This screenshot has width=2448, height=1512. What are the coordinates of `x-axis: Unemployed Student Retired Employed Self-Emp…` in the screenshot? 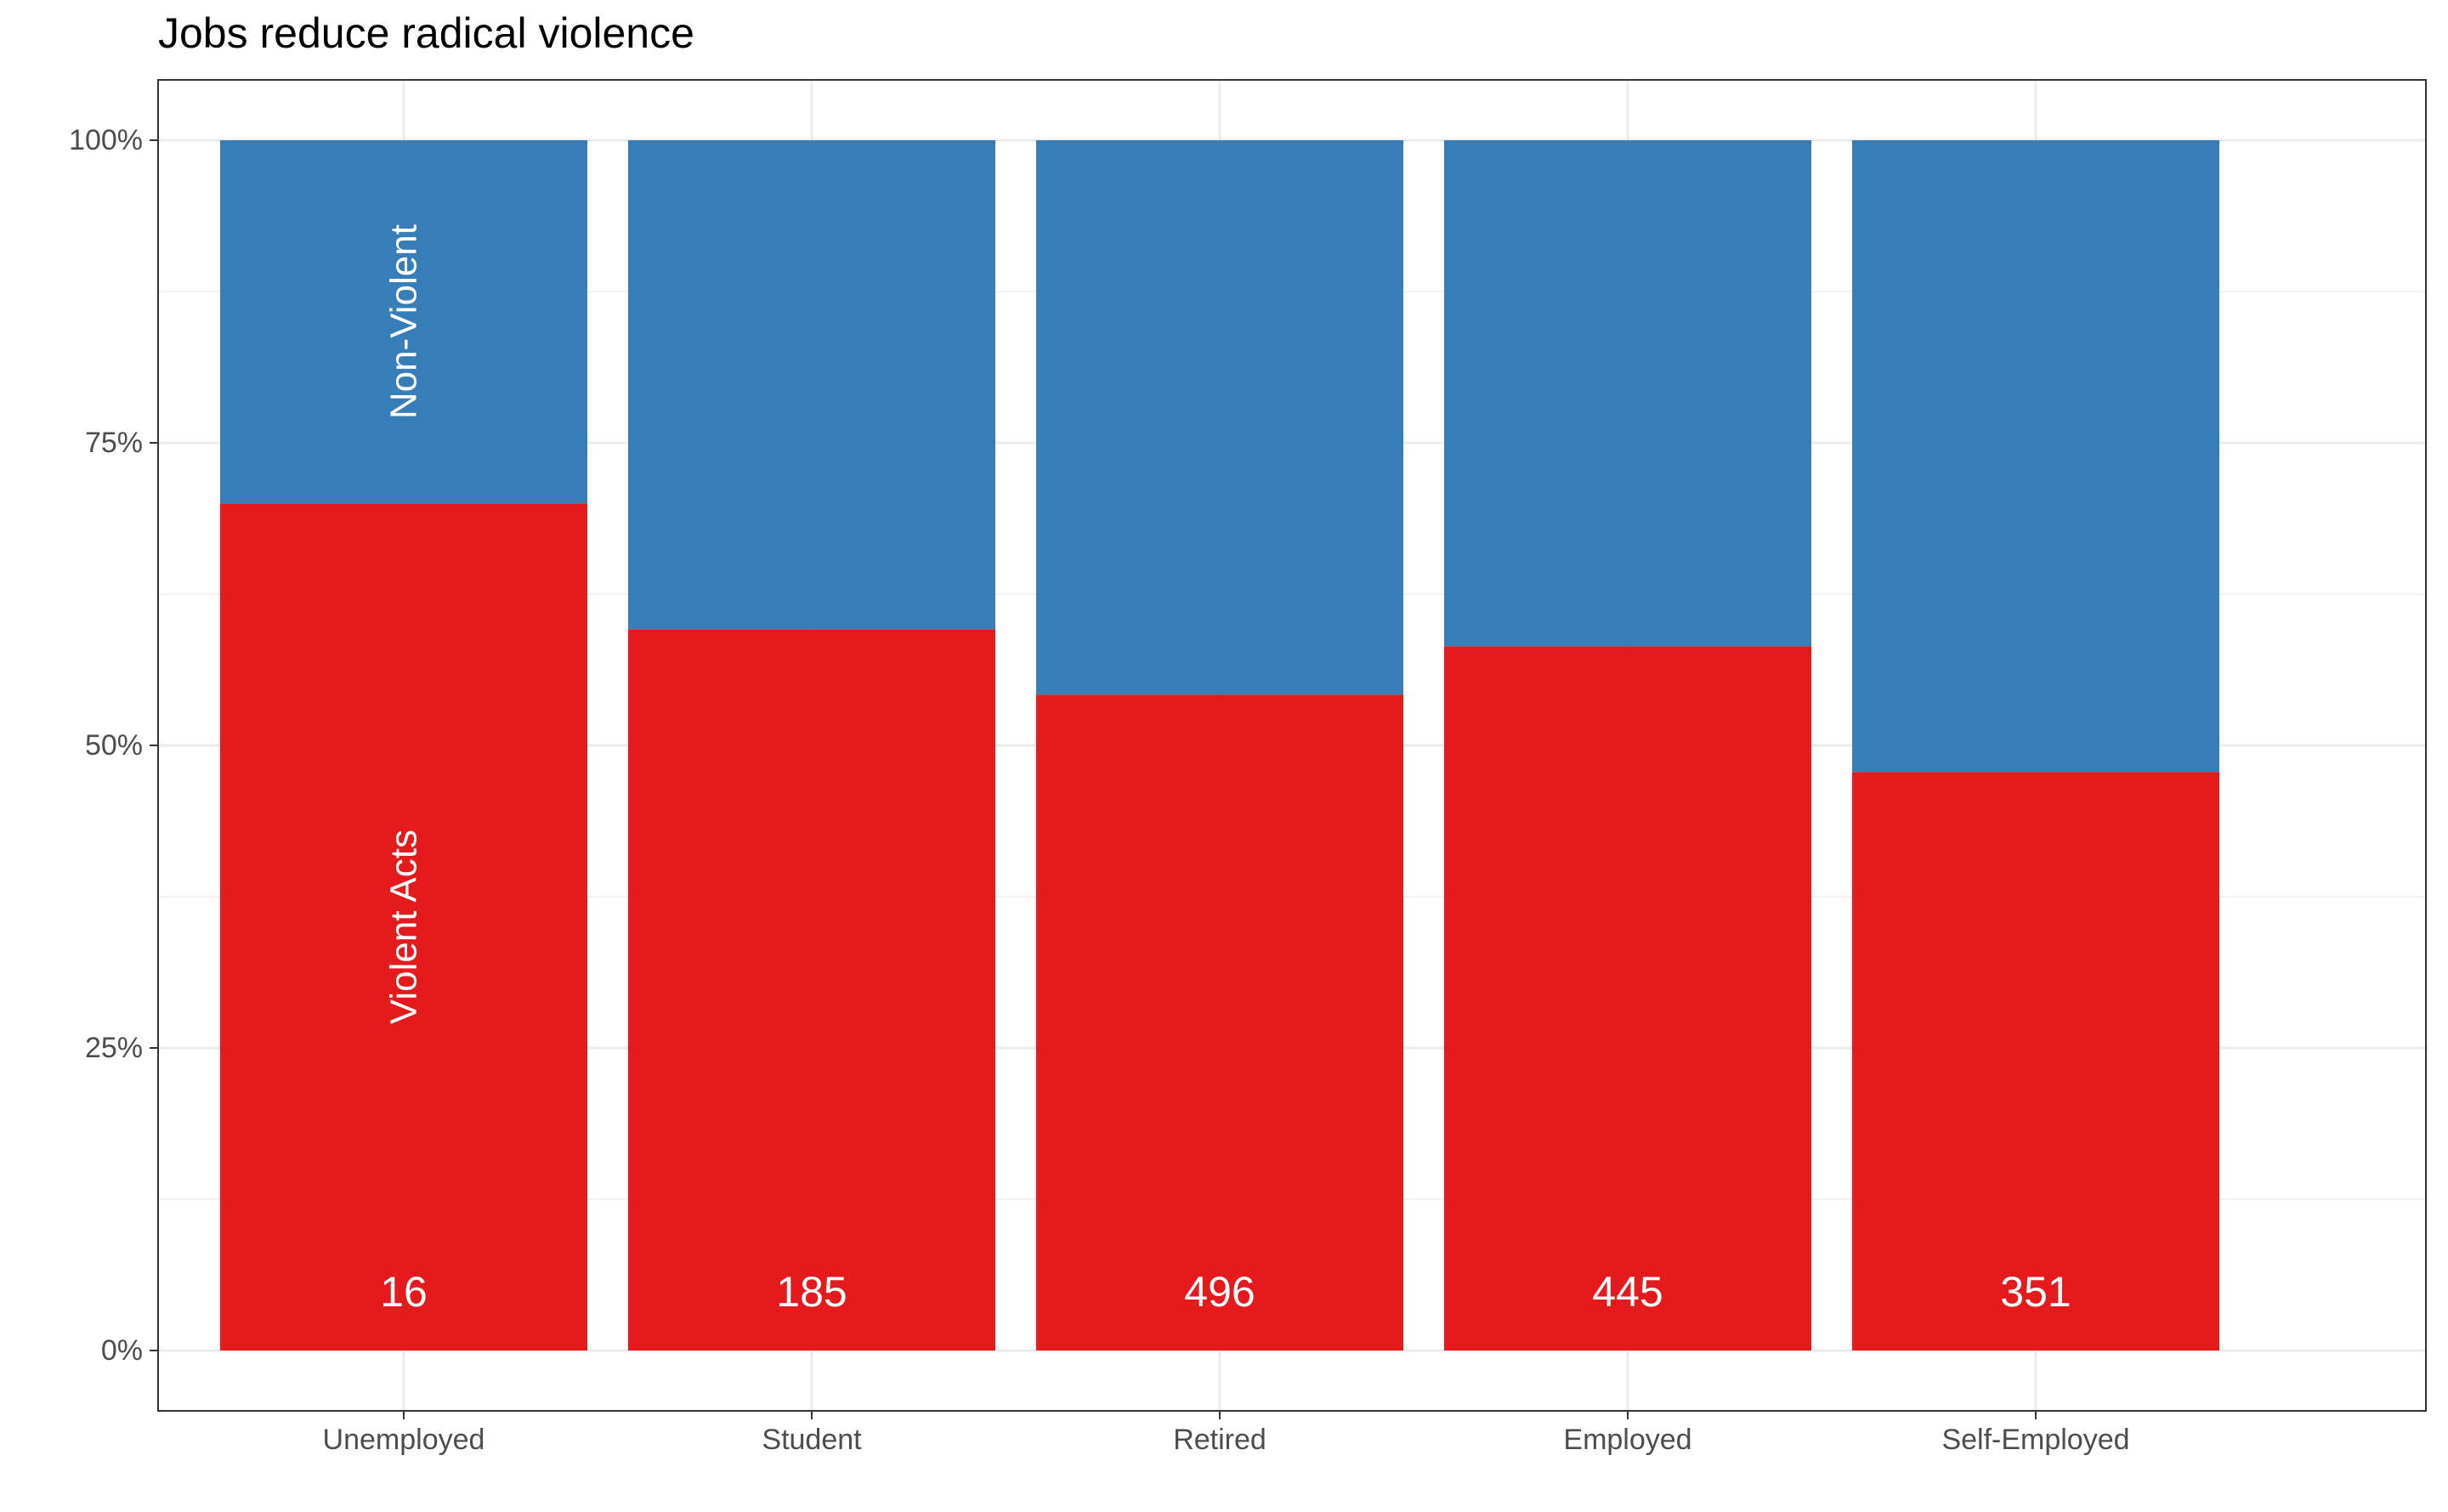 It's located at (1226, 1433).